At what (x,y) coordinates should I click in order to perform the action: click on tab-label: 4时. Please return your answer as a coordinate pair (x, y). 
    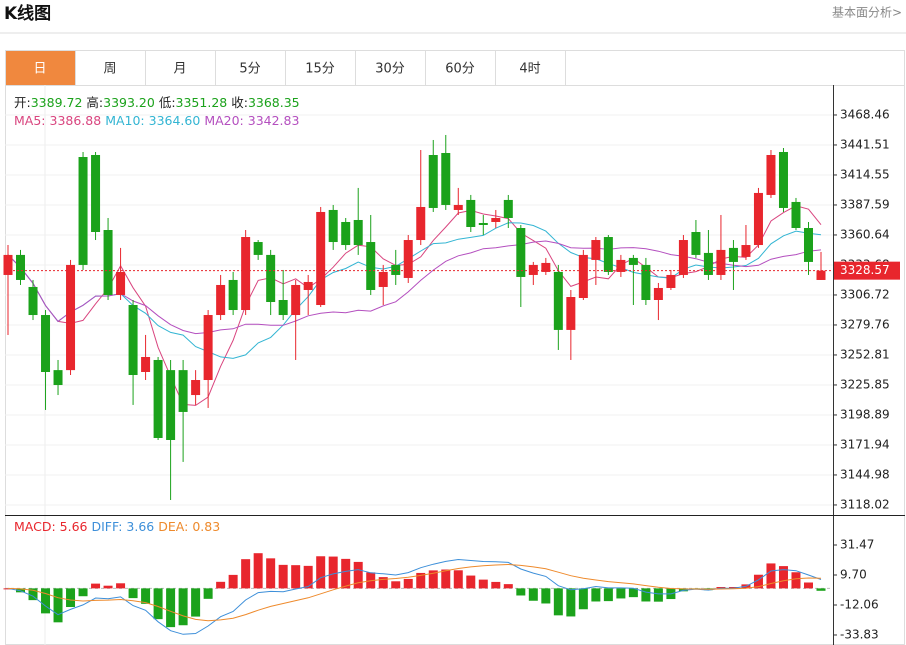
    Looking at the image, I should click on (529, 69).